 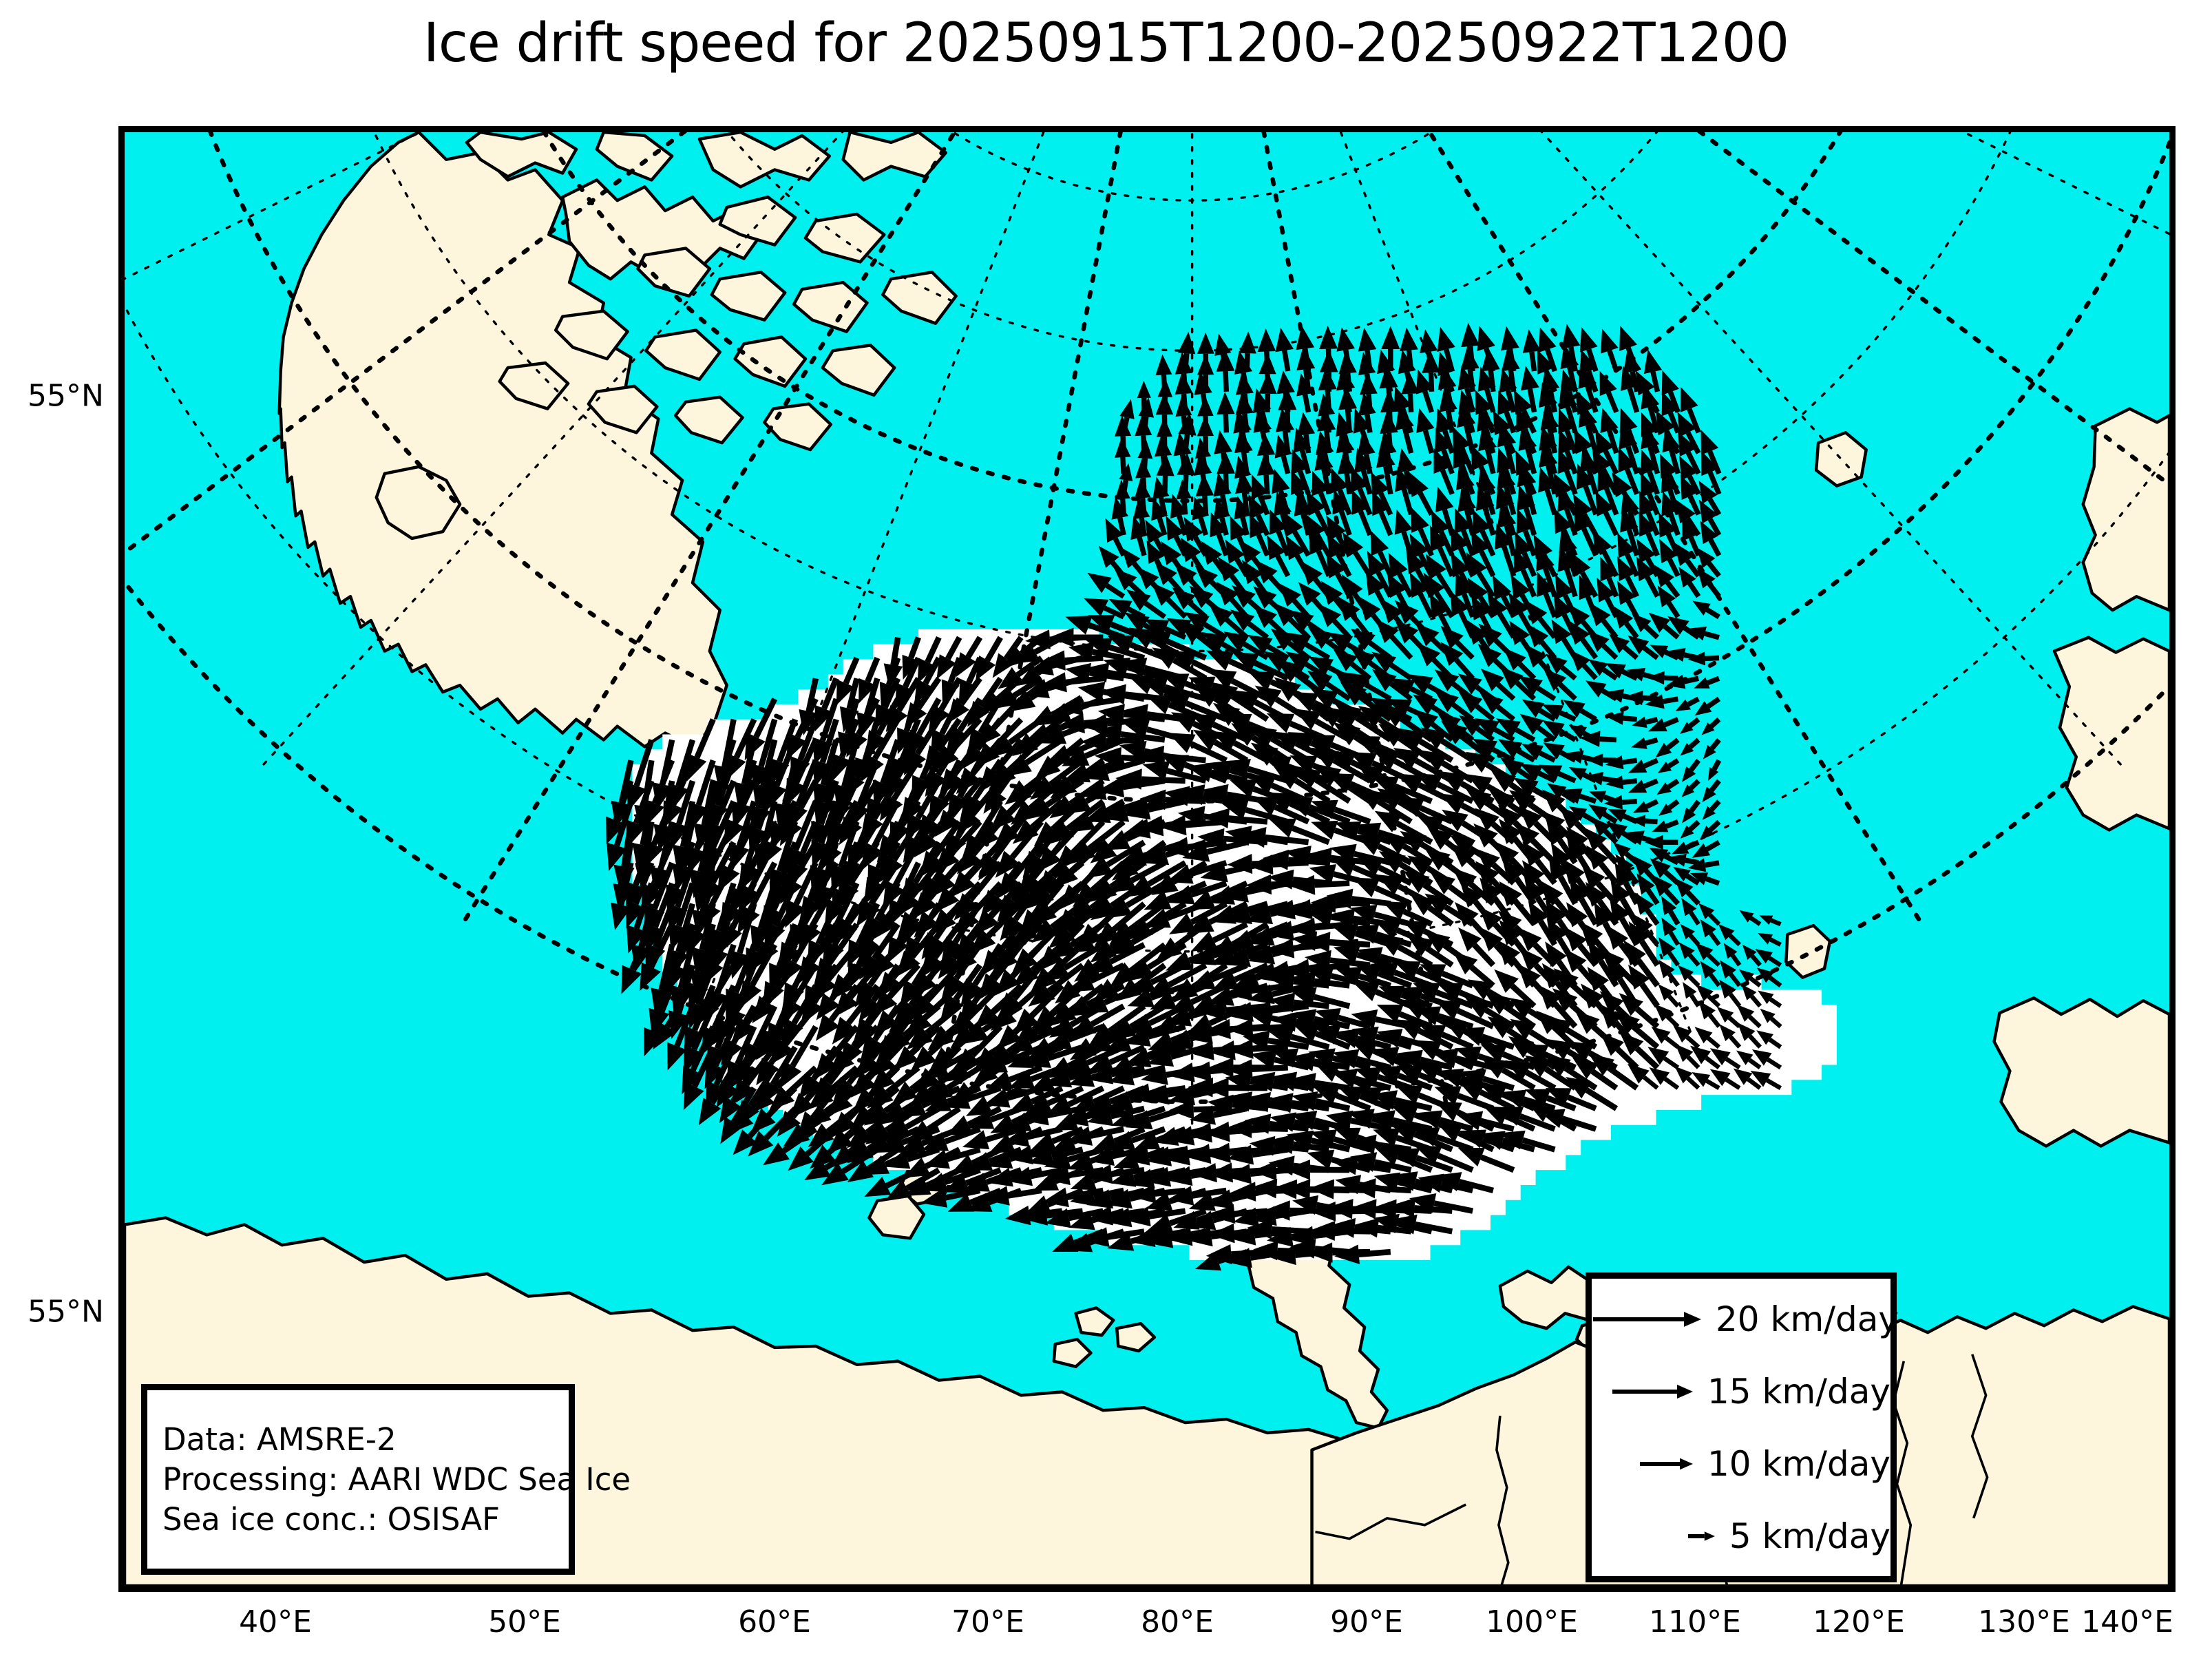 What do you see at coordinates (1798, 1391) in the screenshot?
I see `legend-label: 15 km/day` at bounding box center [1798, 1391].